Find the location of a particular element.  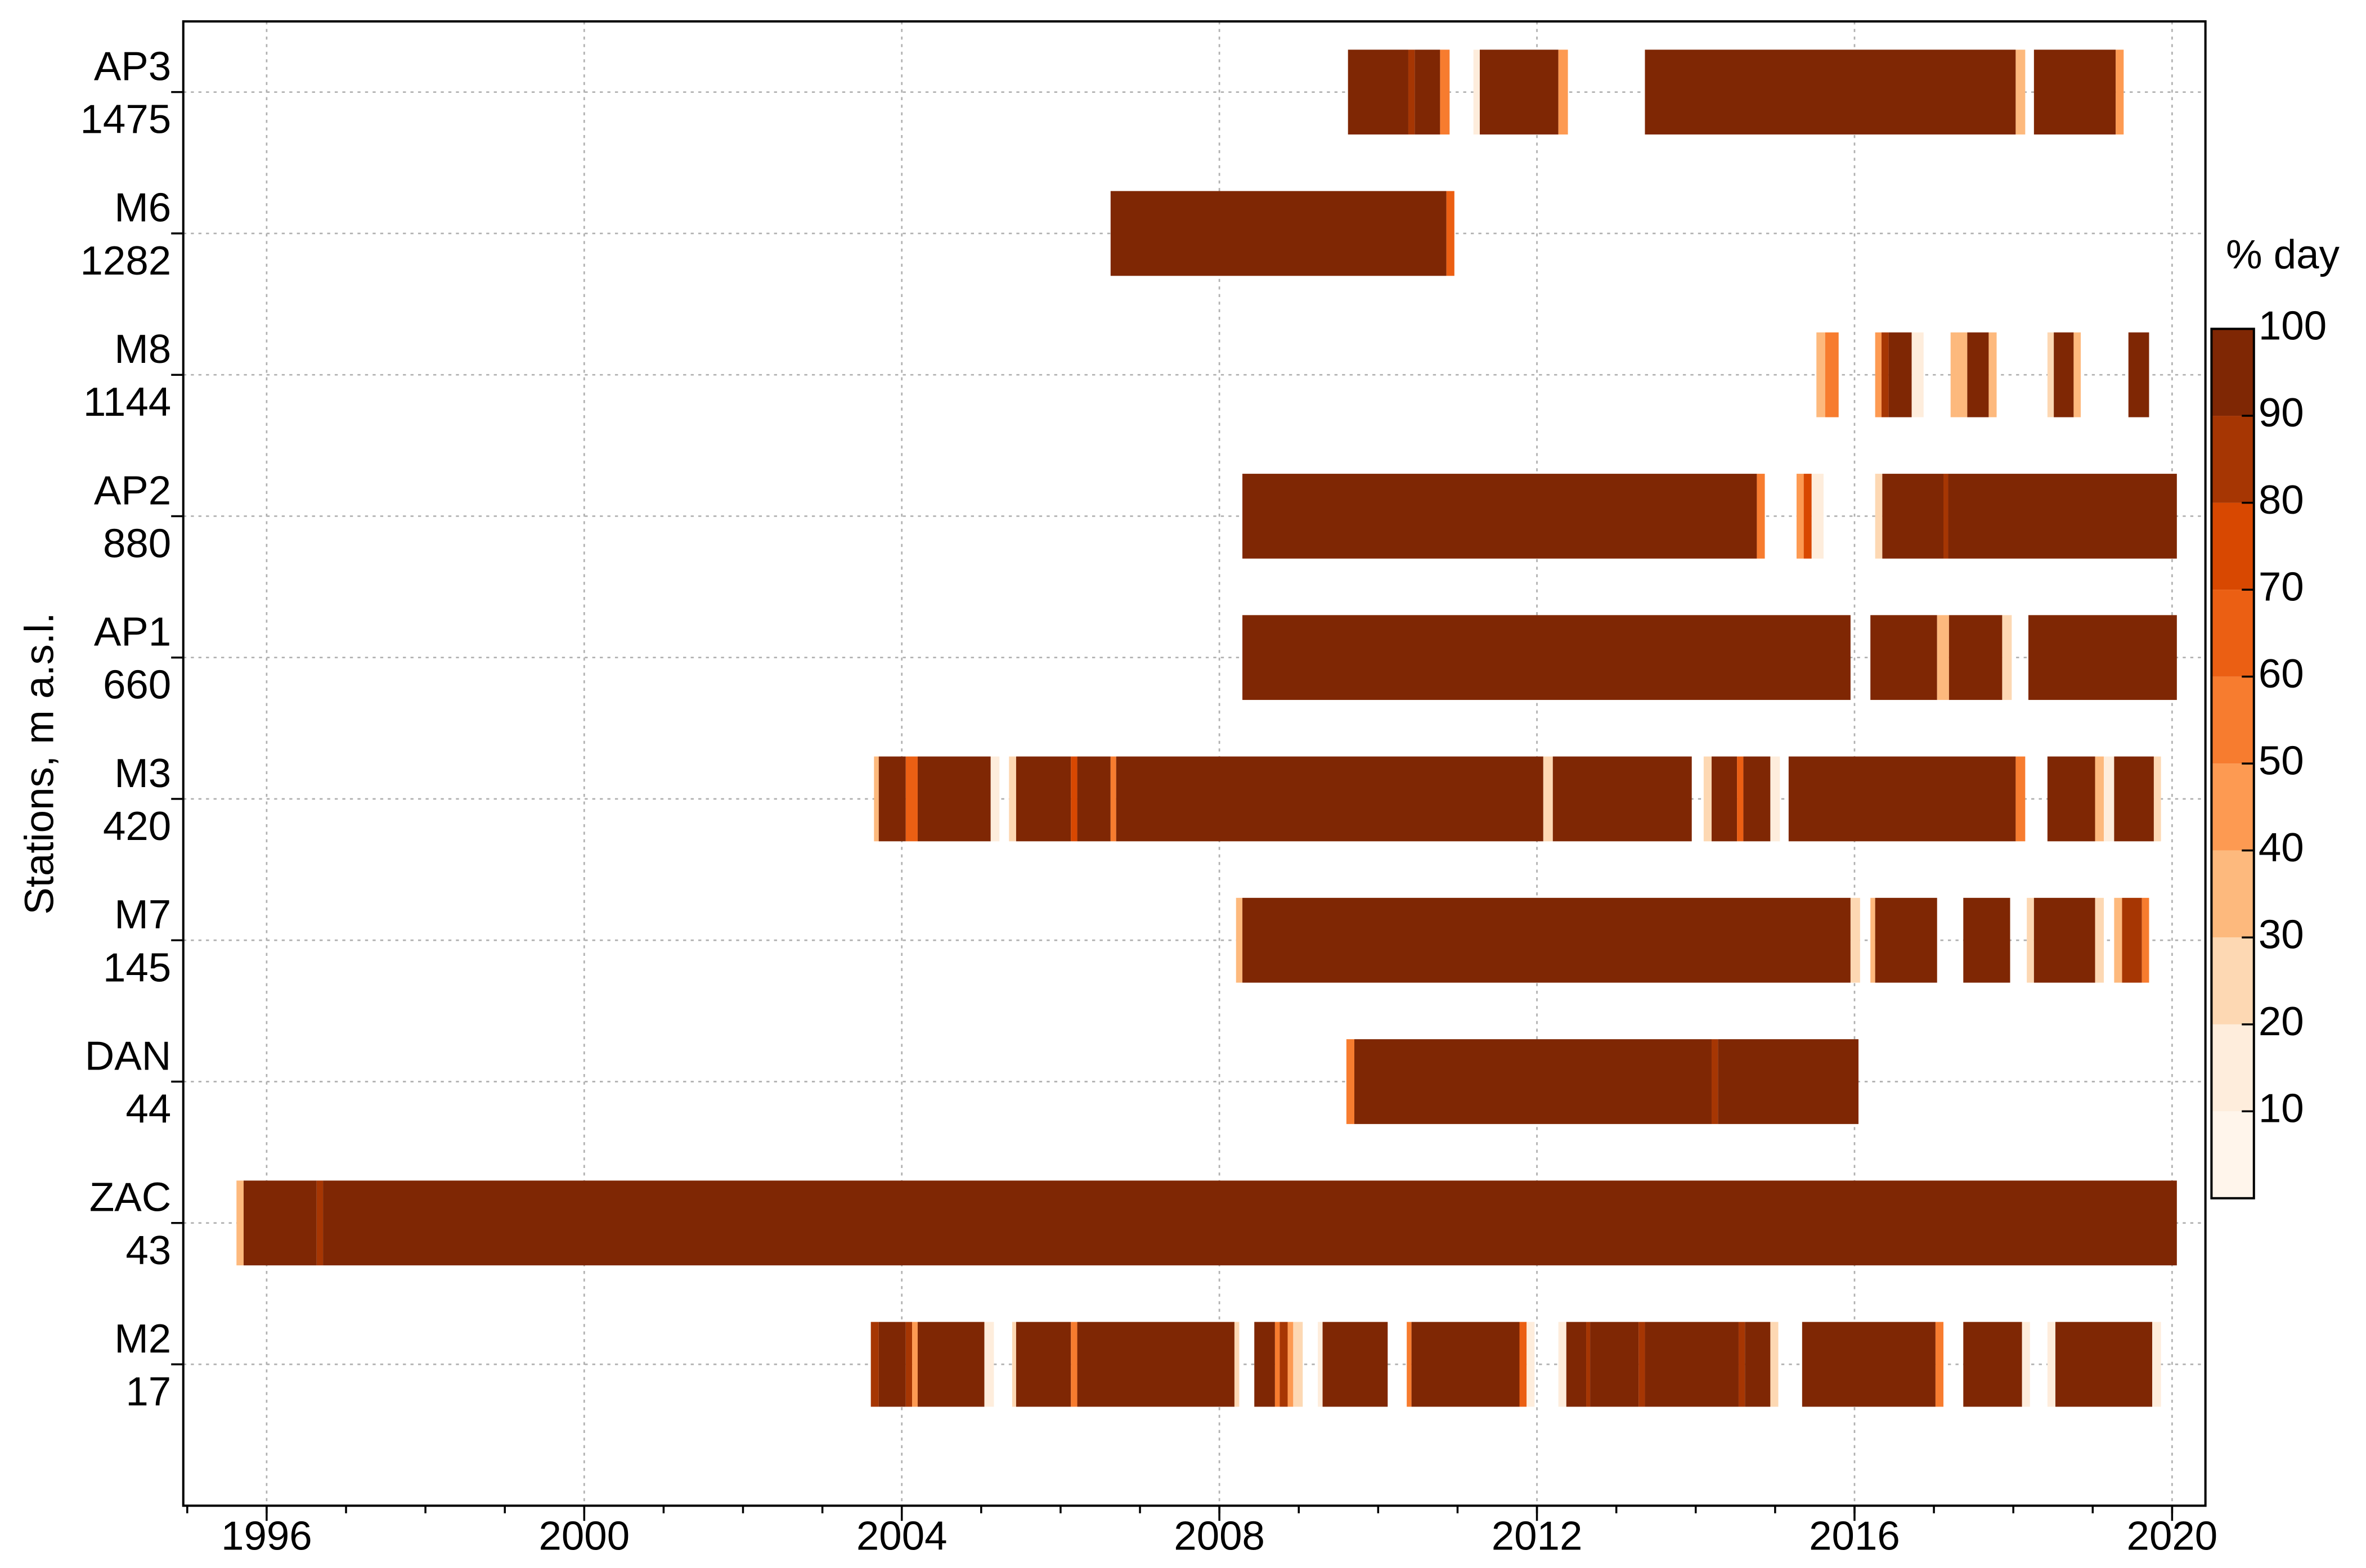

station-elevation: 660 is located at coordinates (137, 685).